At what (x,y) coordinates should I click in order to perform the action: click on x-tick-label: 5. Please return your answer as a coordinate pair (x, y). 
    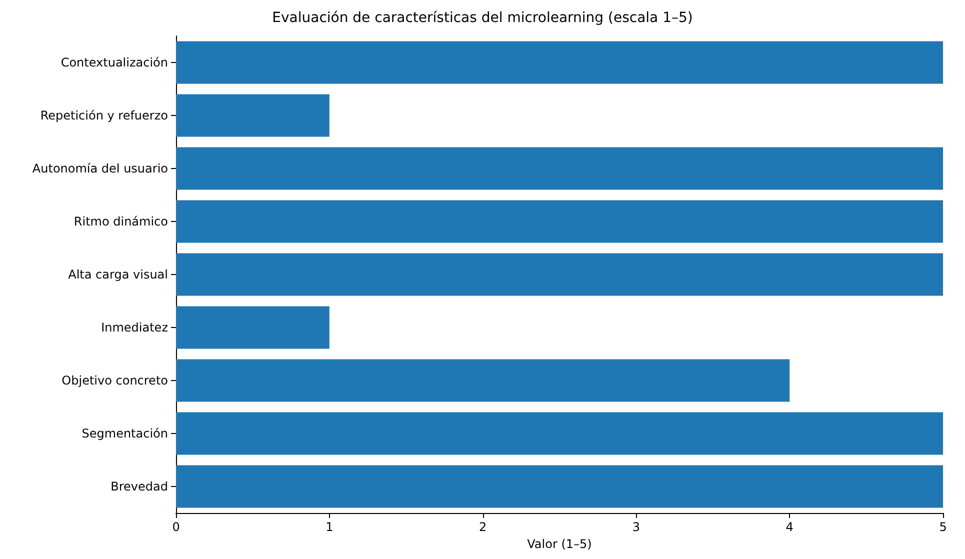
    Looking at the image, I should click on (943, 527).